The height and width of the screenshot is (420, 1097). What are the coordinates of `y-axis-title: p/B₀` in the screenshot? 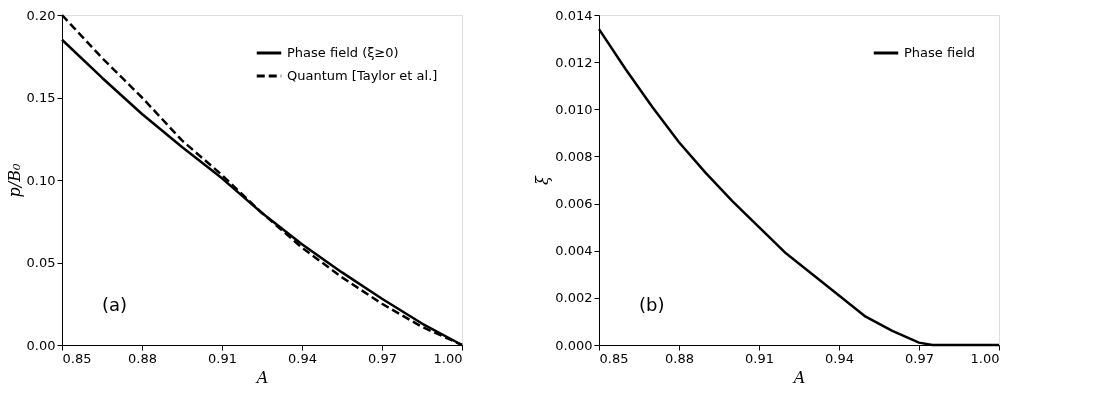 It's located at (14, 180).